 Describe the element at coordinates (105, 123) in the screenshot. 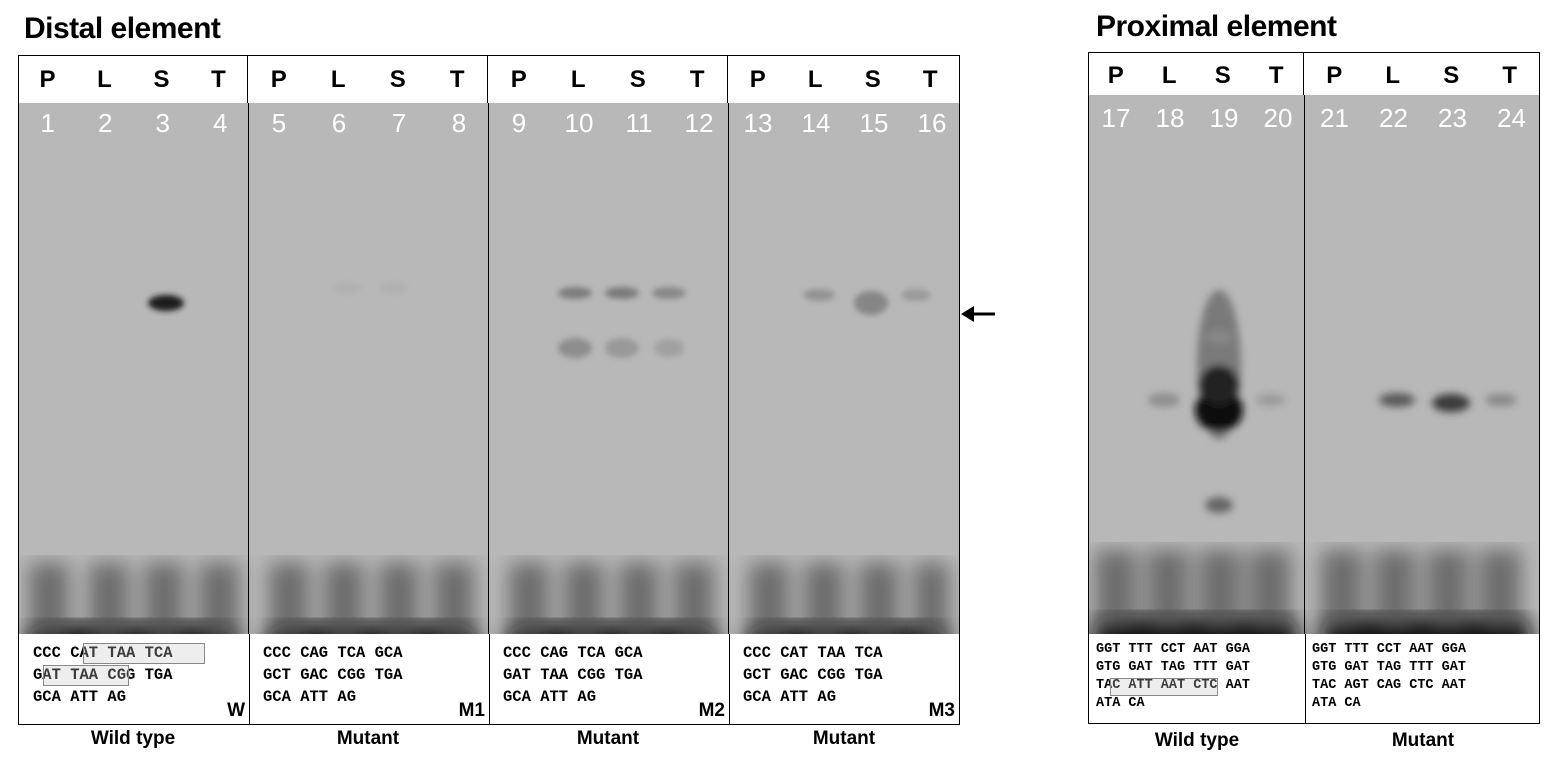

I see `lane-number: 2` at that location.